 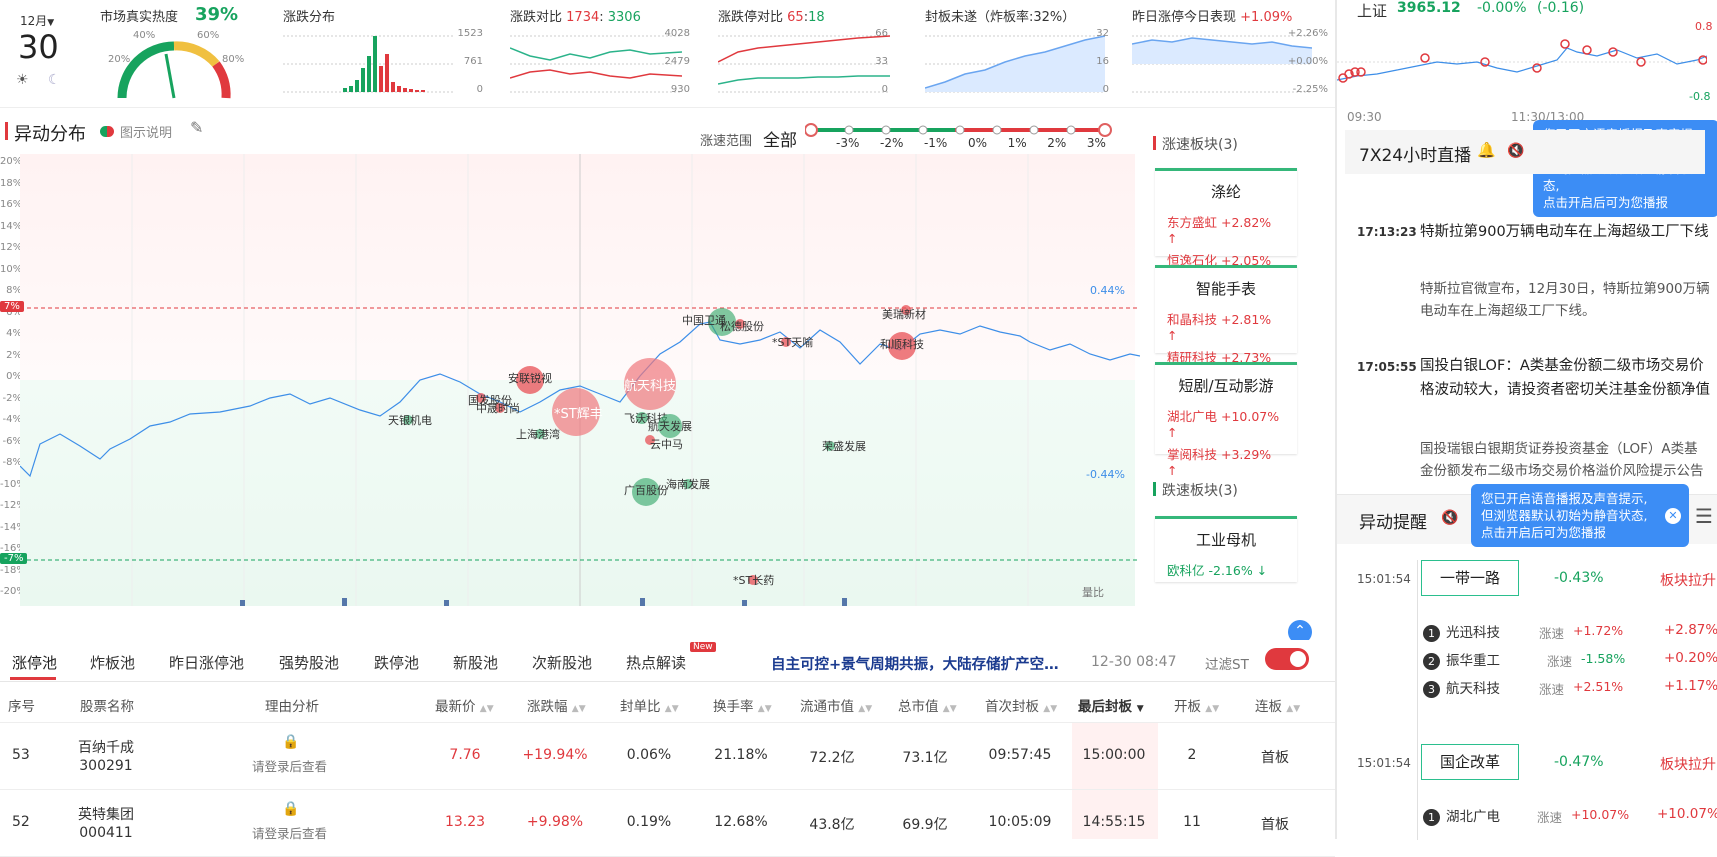 What do you see at coordinates (1461, 687) in the screenshot?
I see `alert-stock: 3 航天科技` at bounding box center [1461, 687].